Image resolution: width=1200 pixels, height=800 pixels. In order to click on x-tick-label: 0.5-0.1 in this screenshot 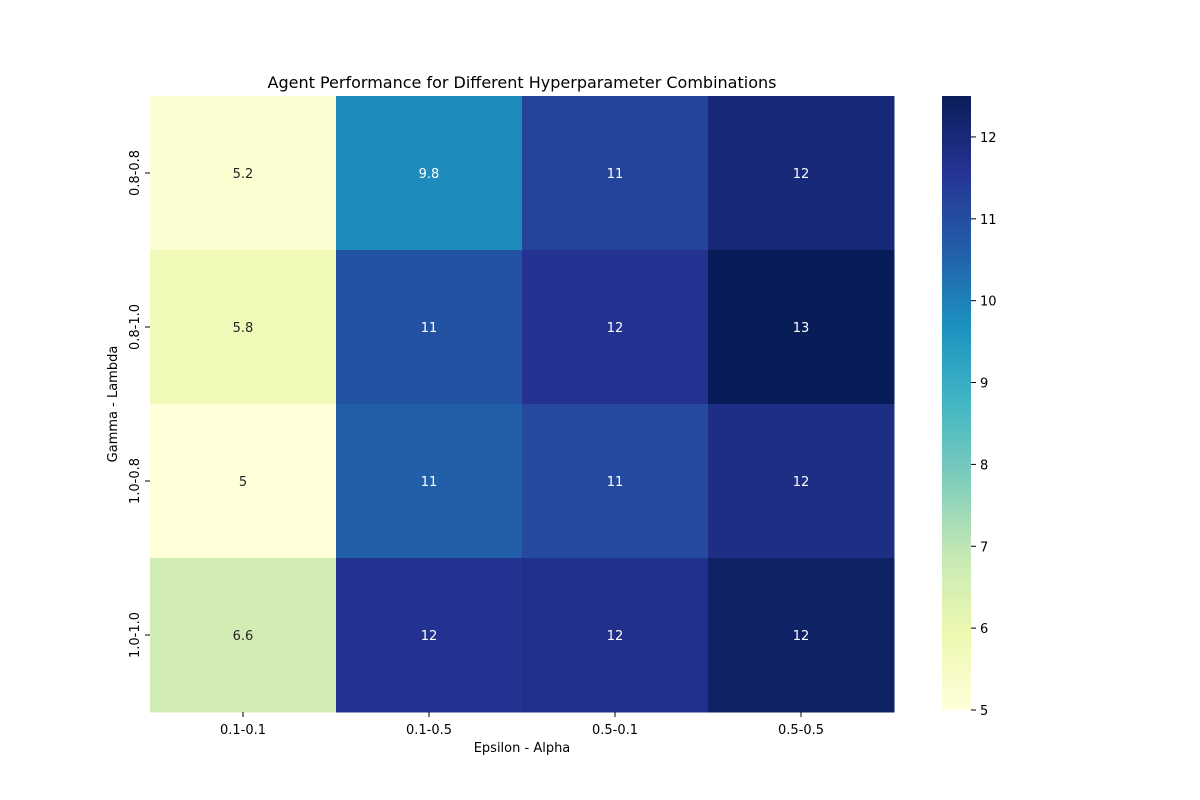, I will do `click(615, 730)`.